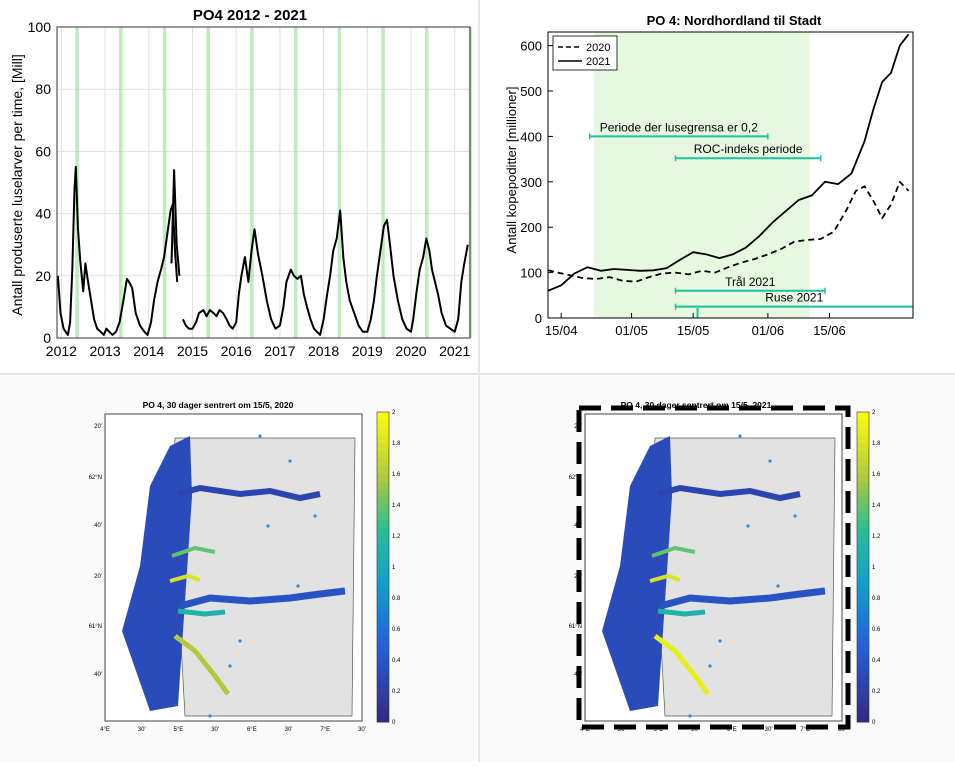 The width and height of the screenshot is (955, 767). I want to click on colorbar-tick-label: 1.6, so click(396, 475).